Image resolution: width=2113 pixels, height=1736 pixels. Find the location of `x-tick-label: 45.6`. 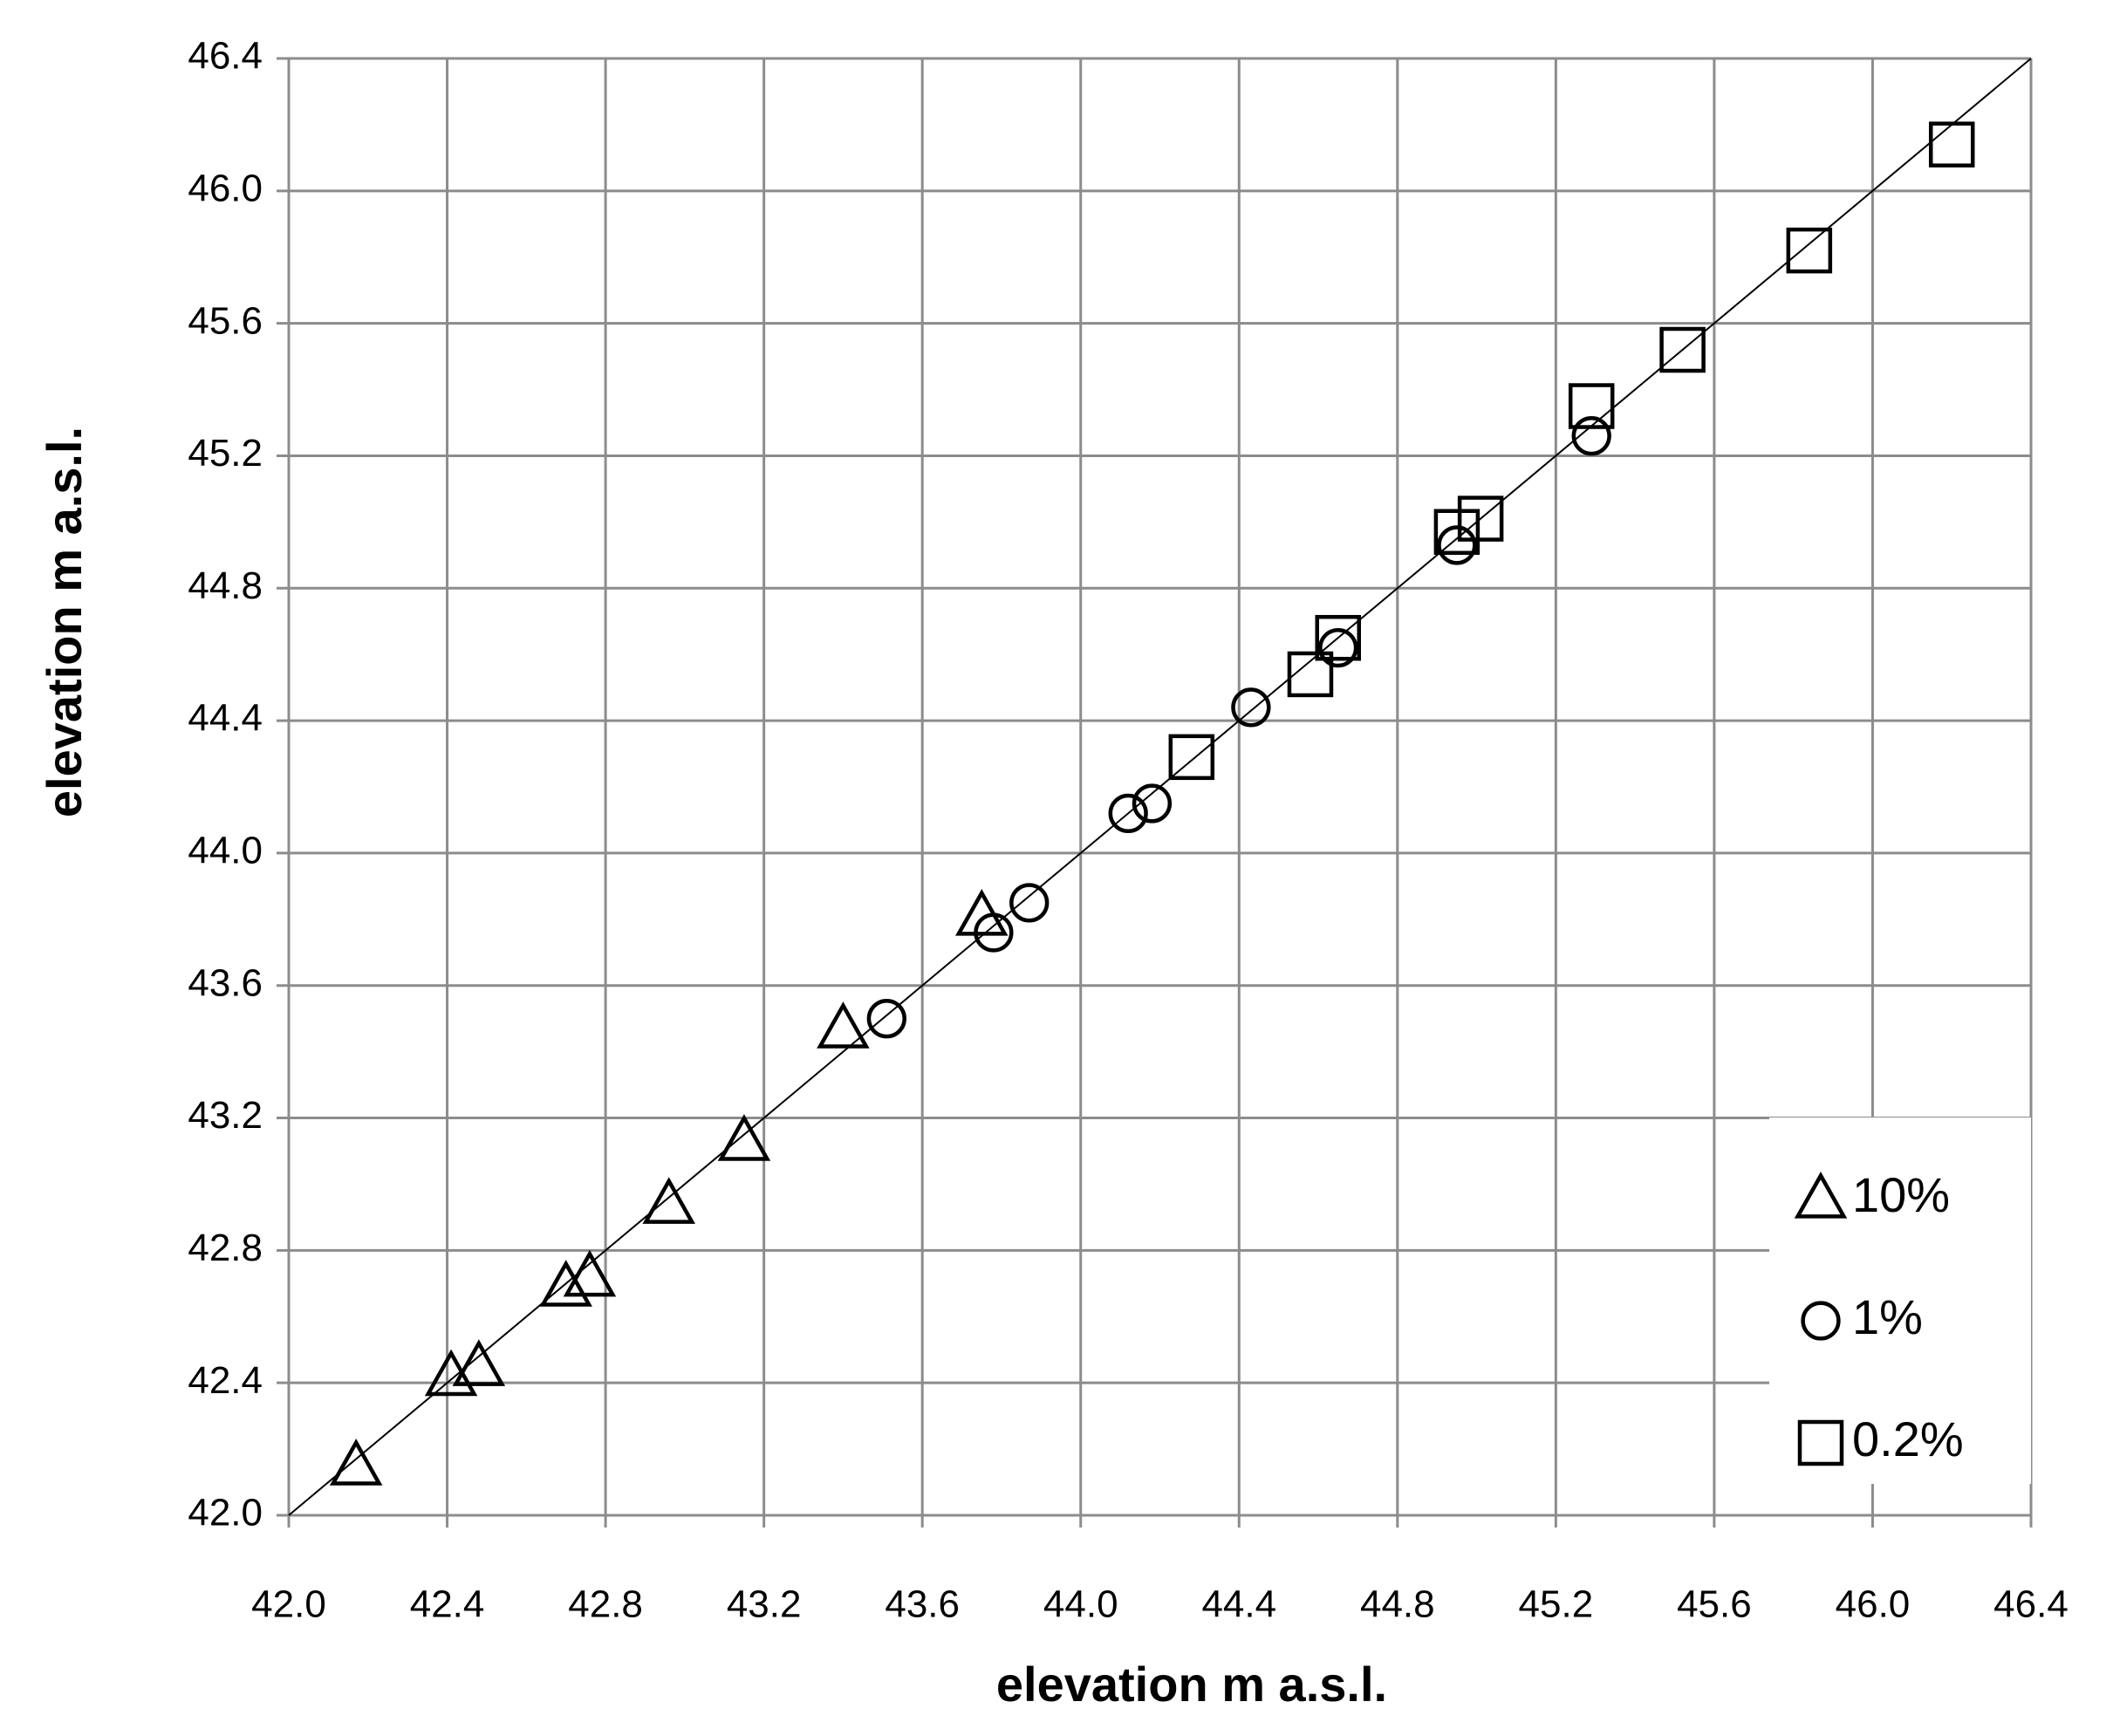

x-tick-label: 45.6 is located at coordinates (1714, 1604).